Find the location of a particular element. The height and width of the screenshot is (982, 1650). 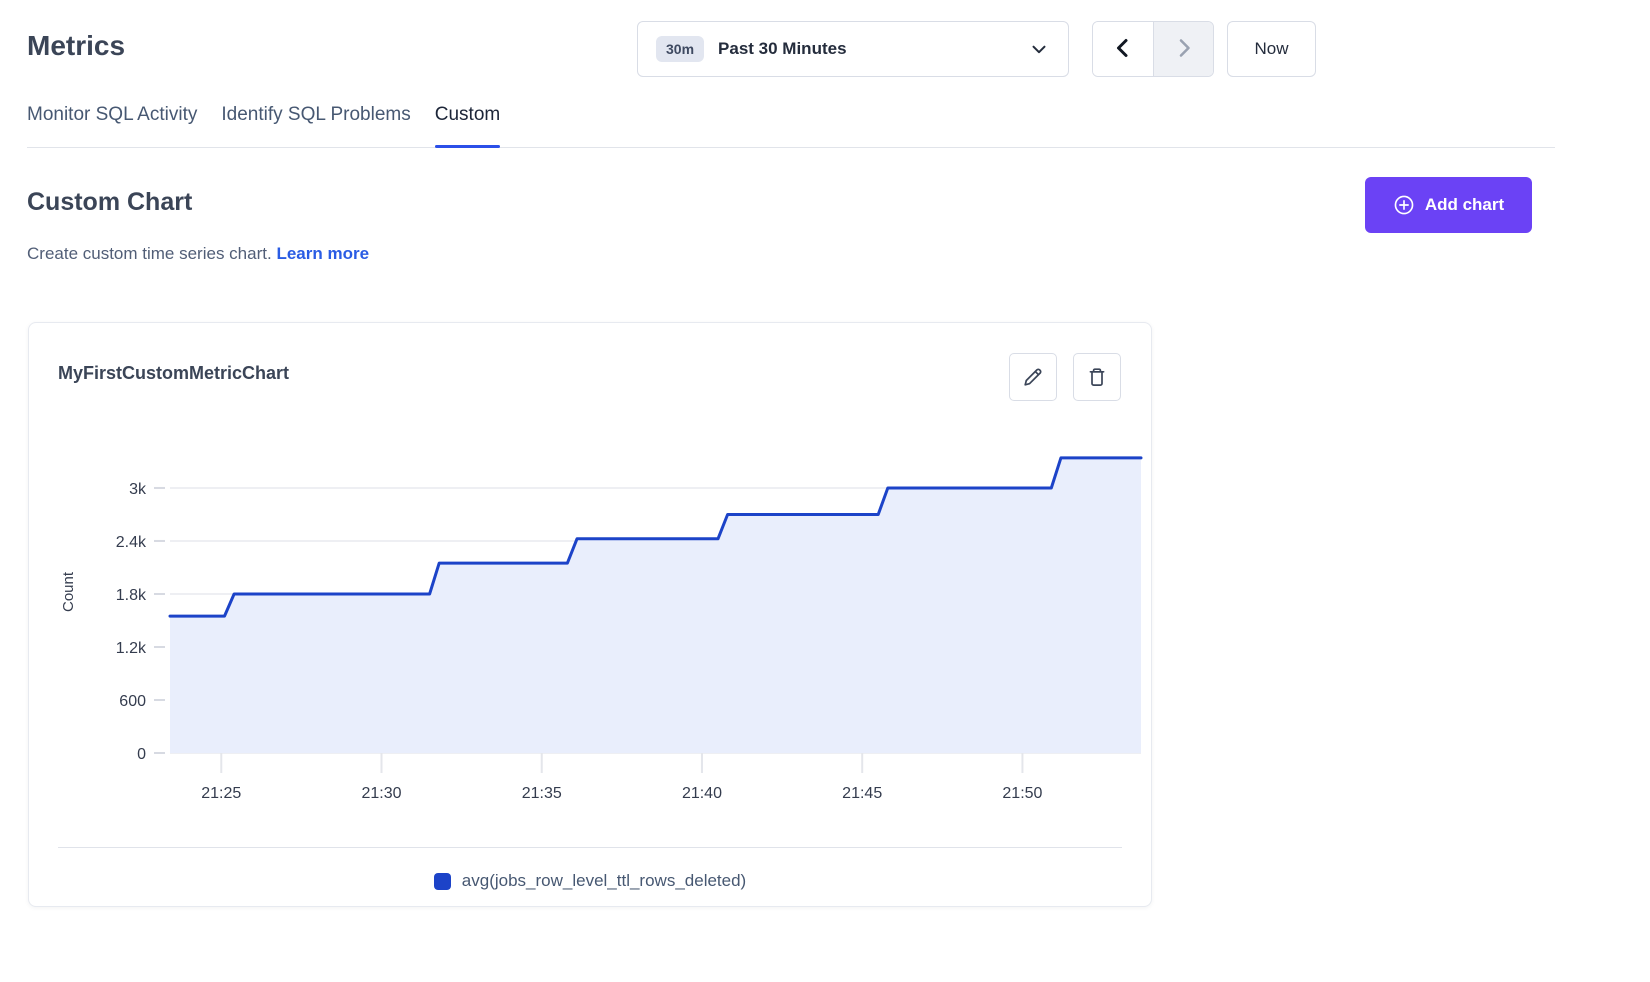

learn-more-link: Learn more is located at coordinates (323, 253).